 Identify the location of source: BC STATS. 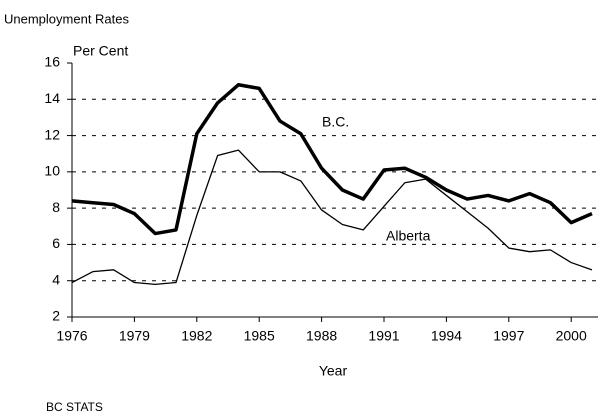
(74, 407).